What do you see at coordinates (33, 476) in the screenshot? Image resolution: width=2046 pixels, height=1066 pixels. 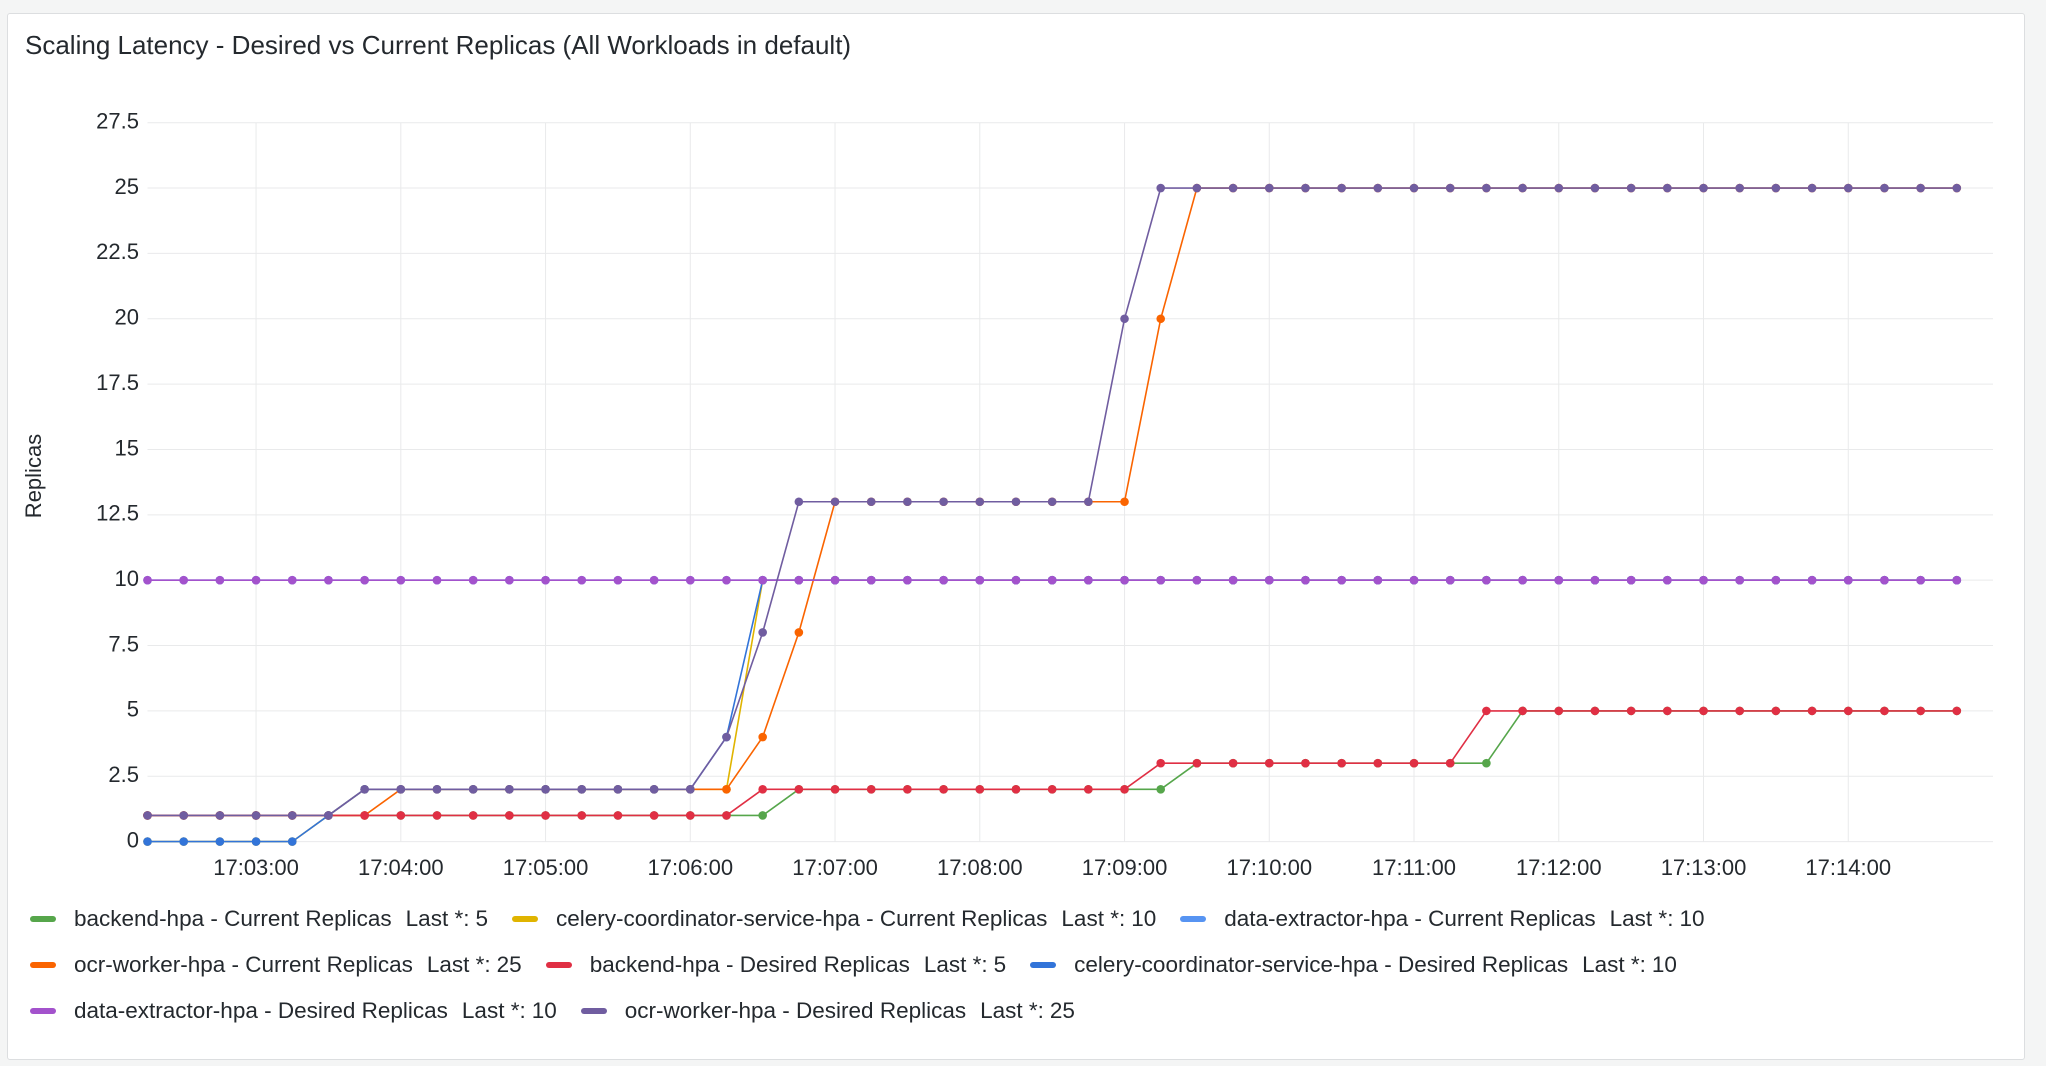 I see `y-axis-label: Replicas` at bounding box center [33, 476].